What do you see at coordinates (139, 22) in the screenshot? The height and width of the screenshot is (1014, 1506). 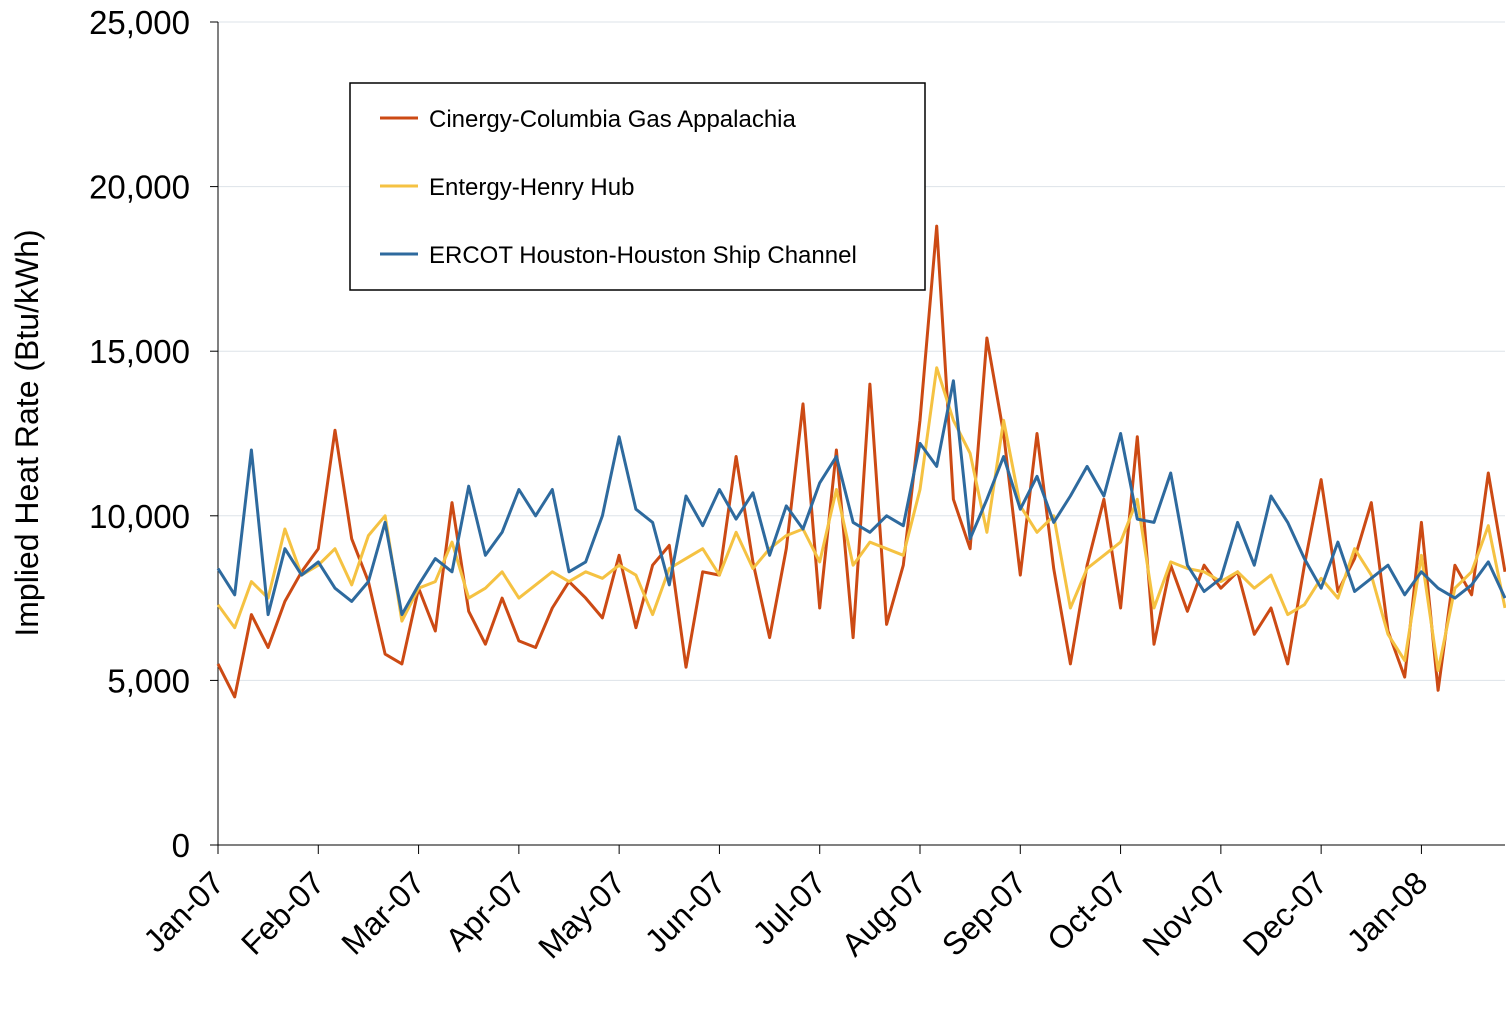 I see `y-tick-label: 25,000` at bounding box center [139, 22].